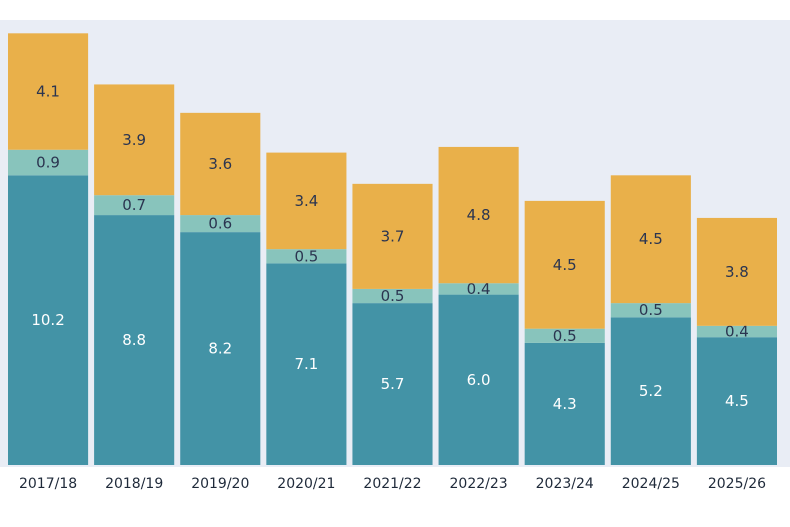 Image resolution: width=790 pixels, height=527 pixels. I want to click on x-tick-label: 2021/22, so click(392, 484).